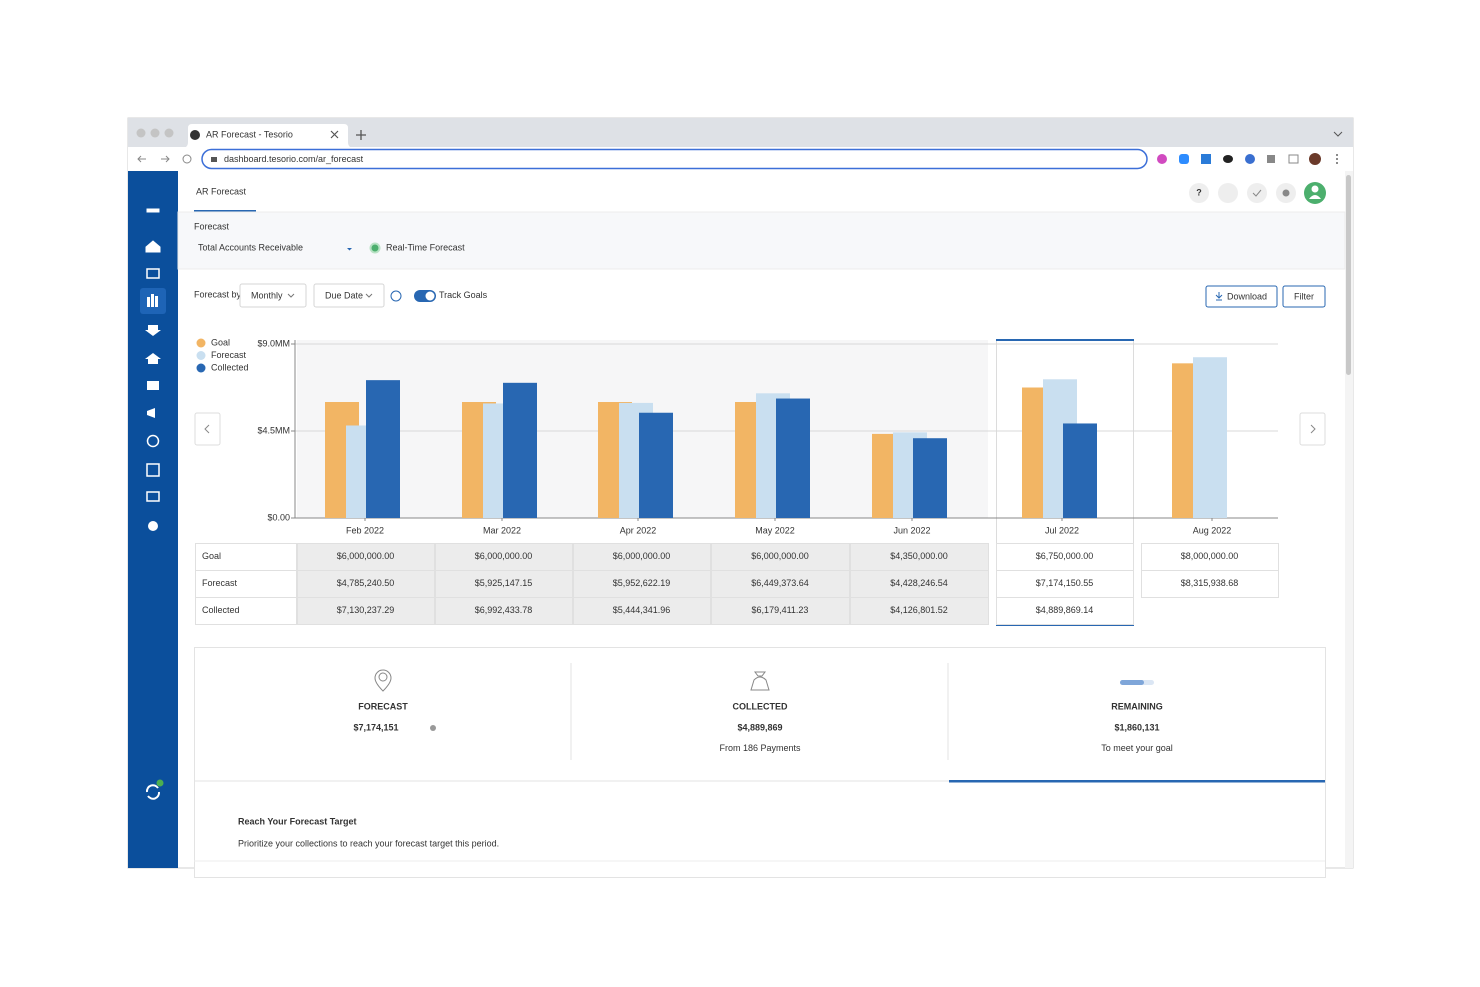  What do you see at coordinates (1062, 530) in the screenshot?
I see `x-tick-label: Jul 2022` at bounding box center [1062, 530].